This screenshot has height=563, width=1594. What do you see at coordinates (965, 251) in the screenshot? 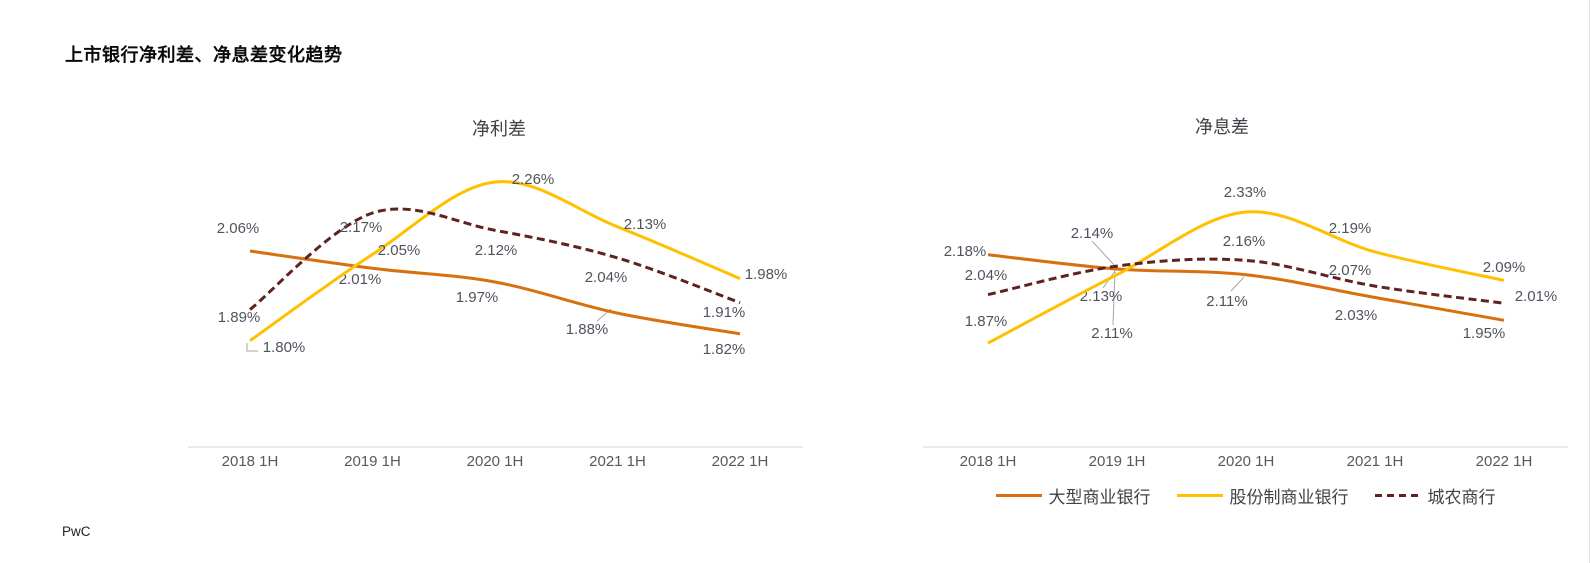
I see `data-label: 2.18%` at bounding box center [965, 251].